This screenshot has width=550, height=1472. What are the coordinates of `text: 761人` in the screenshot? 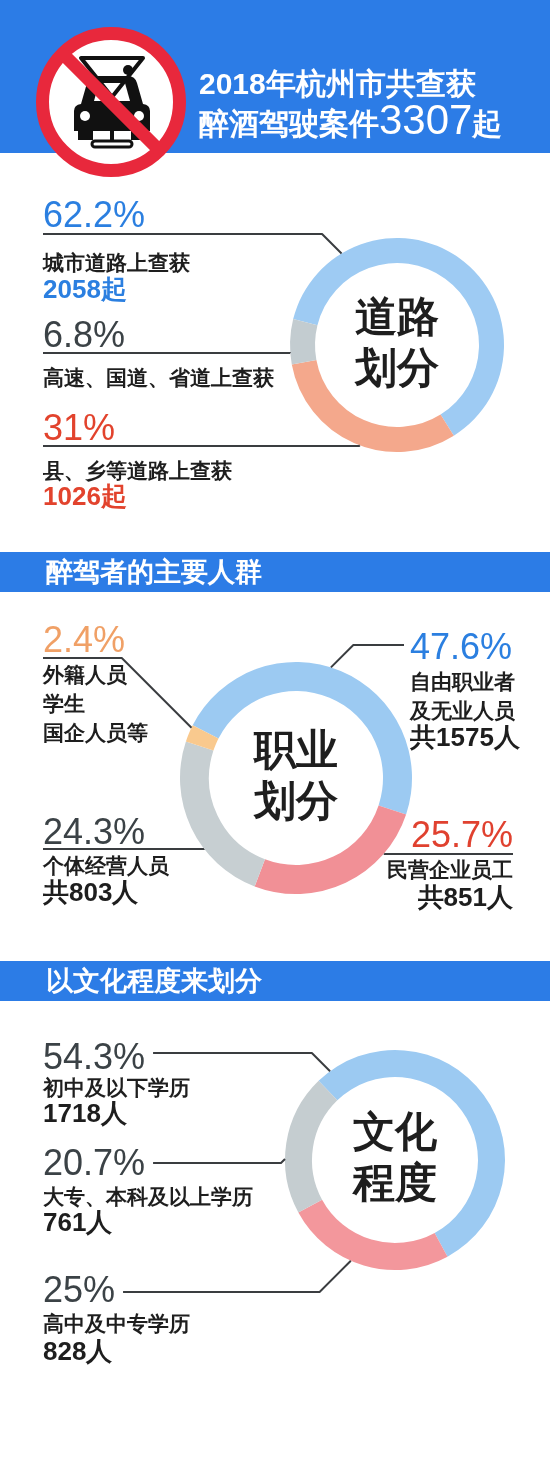 It's located at (78, 1222).